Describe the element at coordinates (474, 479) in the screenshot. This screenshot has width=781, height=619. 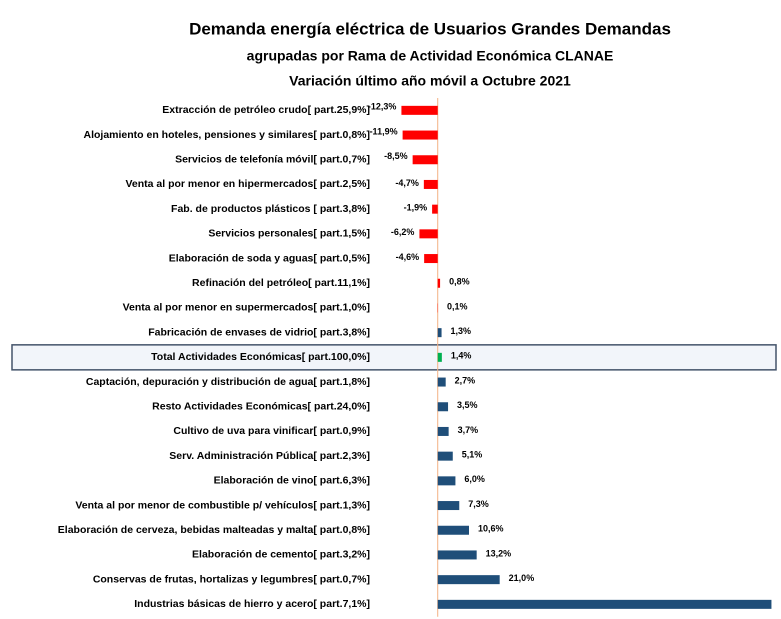
I see `value-label: 6,0%` at that location.